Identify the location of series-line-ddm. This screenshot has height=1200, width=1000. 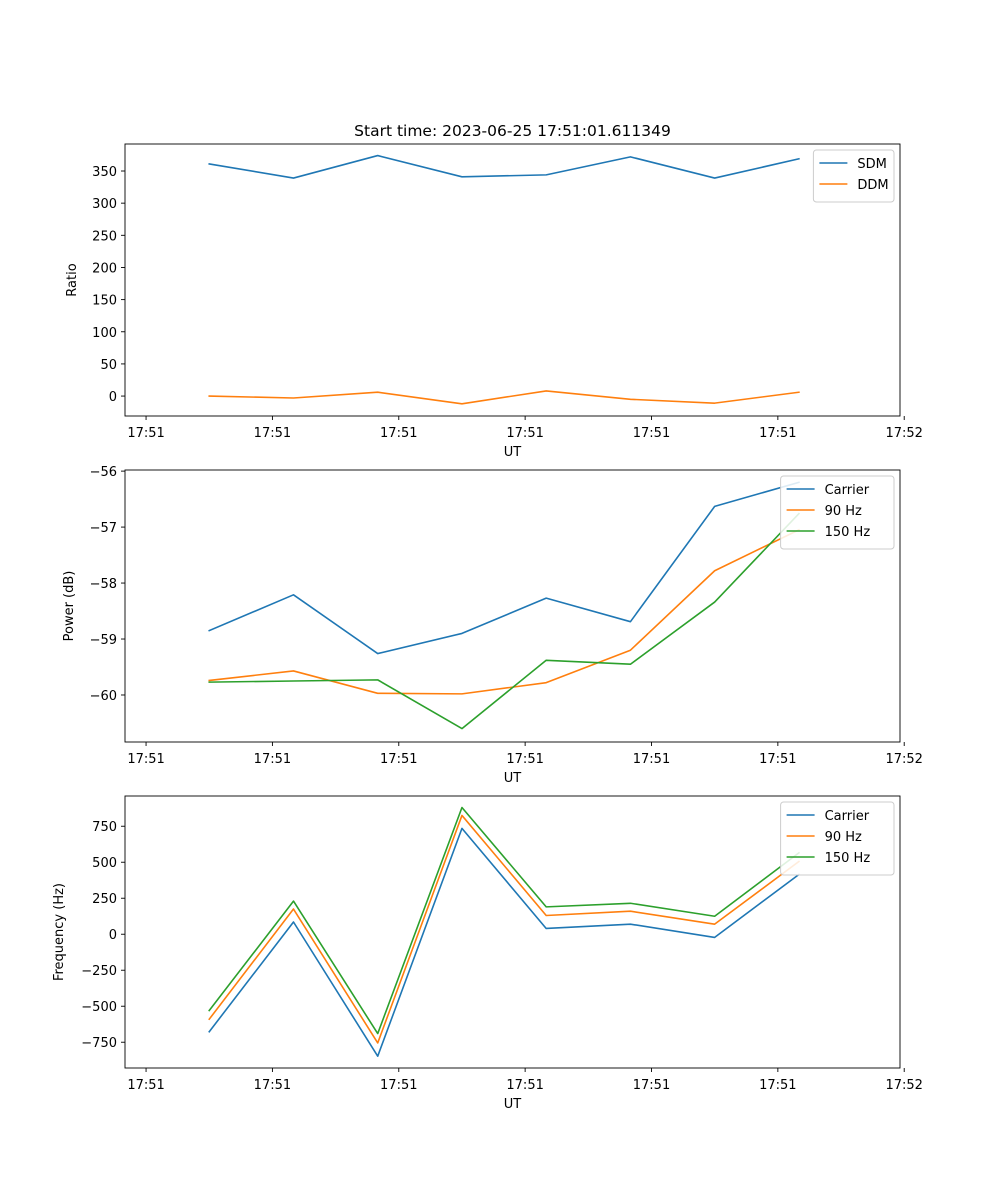
(504, 397).